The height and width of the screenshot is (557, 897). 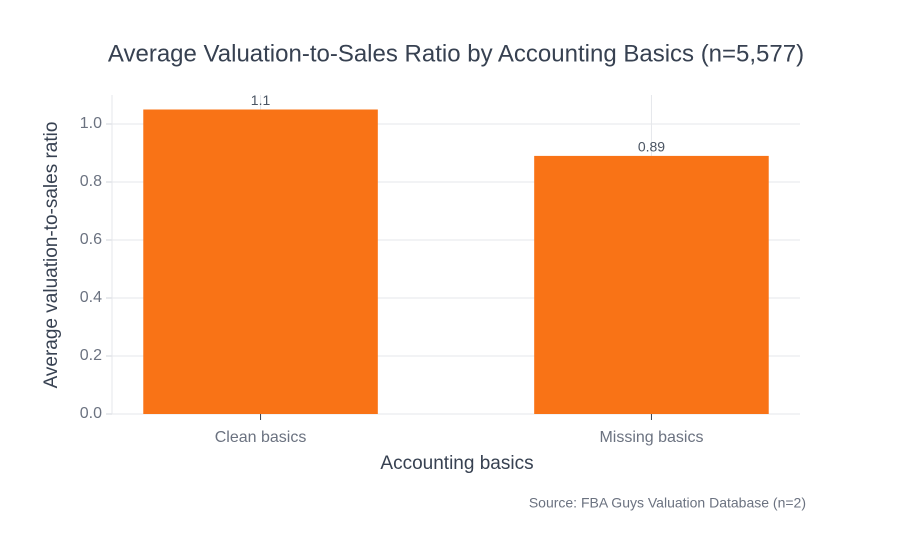 I want to click on y-axis-label: Average valuation-to-sales ratio, so click(x=51, y=255).